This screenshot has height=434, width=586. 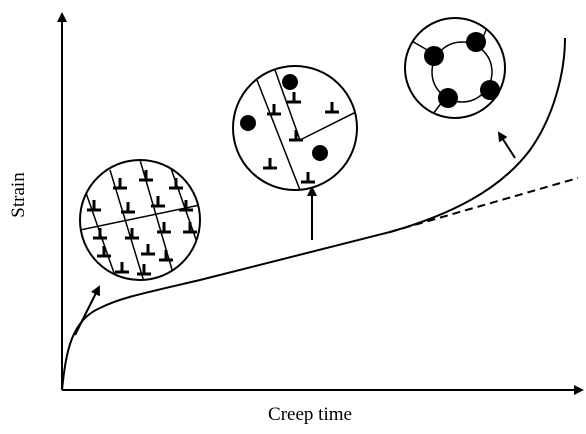 I want to click on inset-tertiary, so click(x=455, y=68).